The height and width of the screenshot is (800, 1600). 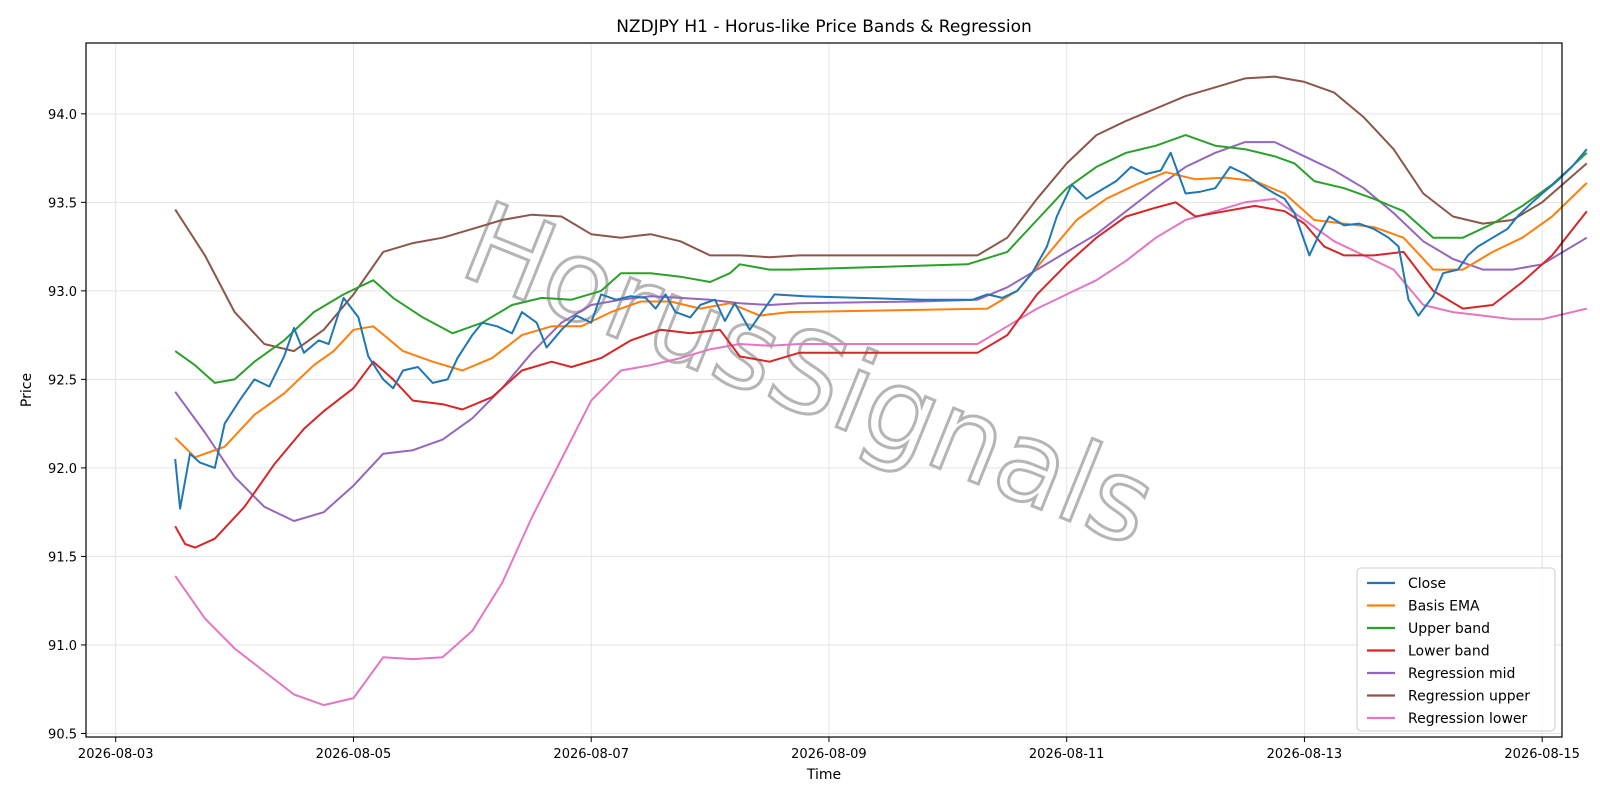 I want to click on y-tick-label: 94.0, so click(x=62, y=115).